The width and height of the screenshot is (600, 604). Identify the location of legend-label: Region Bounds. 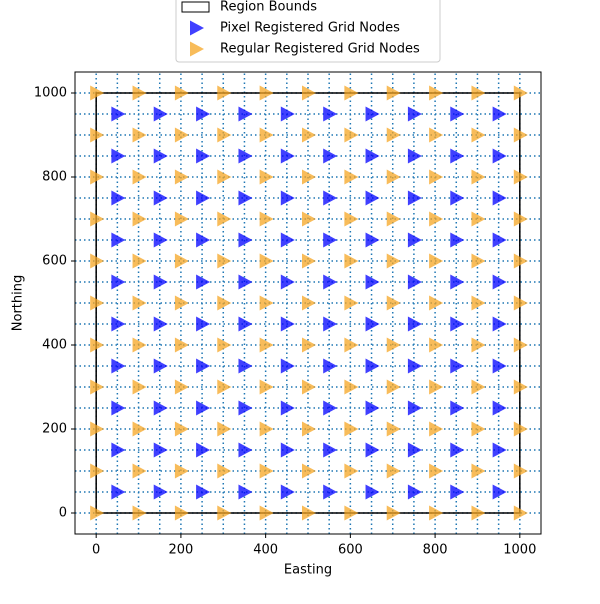
(268, 7).